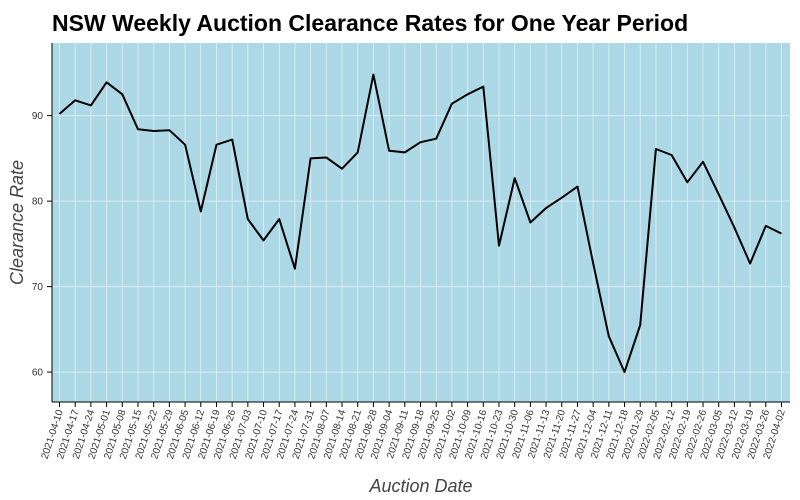 Image resolution: width=800 pixels, height=500 pixels. I want to click on y-axis-title: Clearance Rate, so click(17, 222).